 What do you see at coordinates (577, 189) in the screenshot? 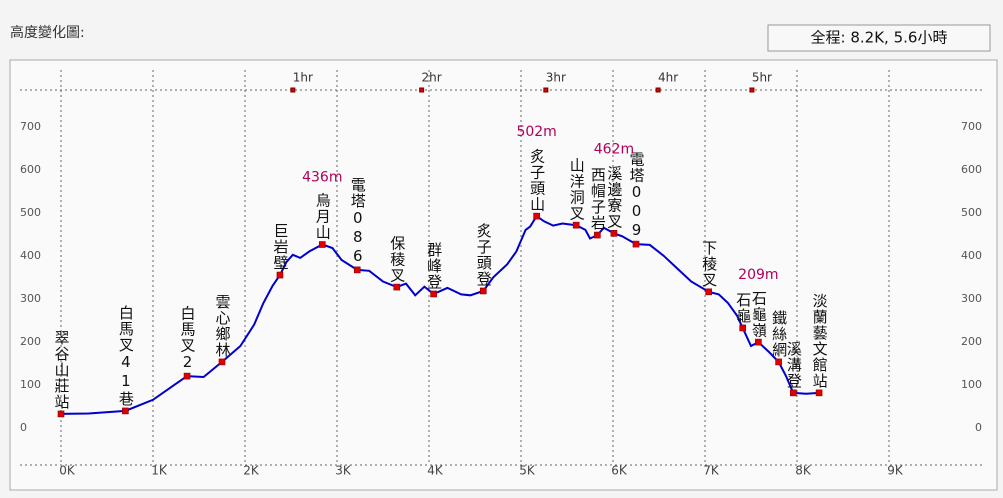
I see `waypoint-label: 山洋洞叉` at bounding box center [577, 189].